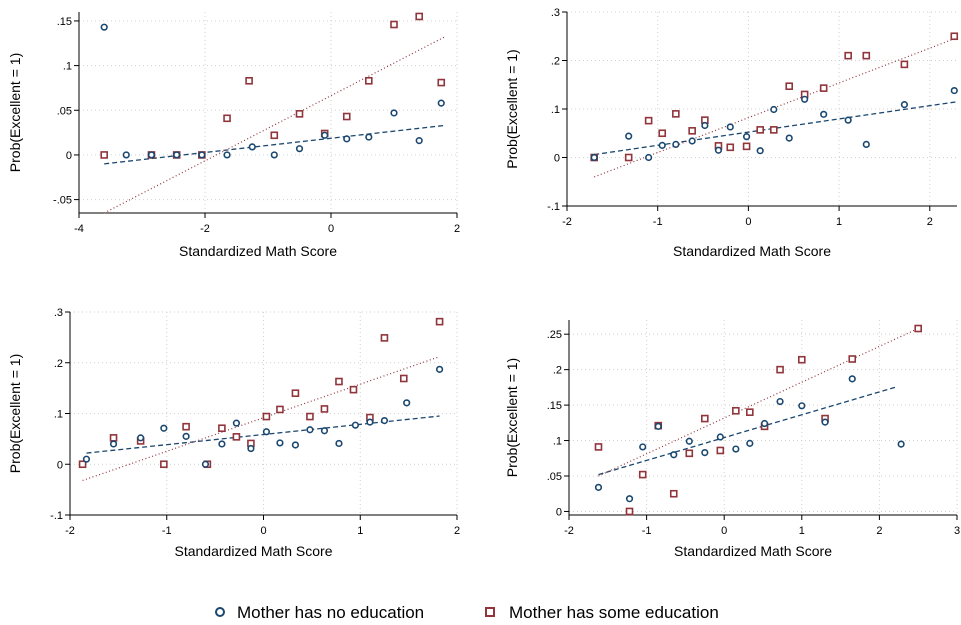  Describe the element at coordinates (554, 406) in the screenshot. I see `y-tick-label: .15` at that location.